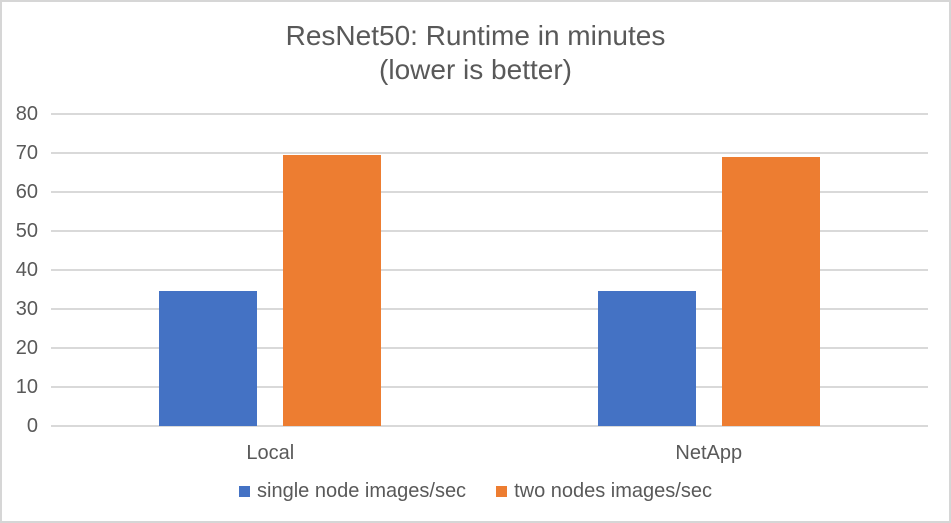 This screenshot has height=523, width=951. What do you see at coordinates (26, 348) in the screenshot?
I see `y-tick-label-20: 20` at bounding box center [26, 348].